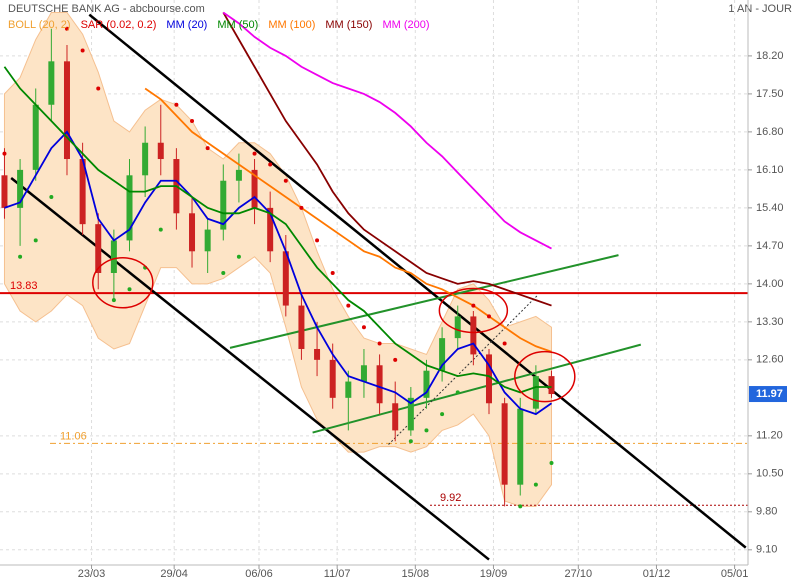 This screenshot has width=800, height=580. Describe the element at coordinates (770, 322) in the screenshot. I see `y-tick-label: 13.30` at that location.